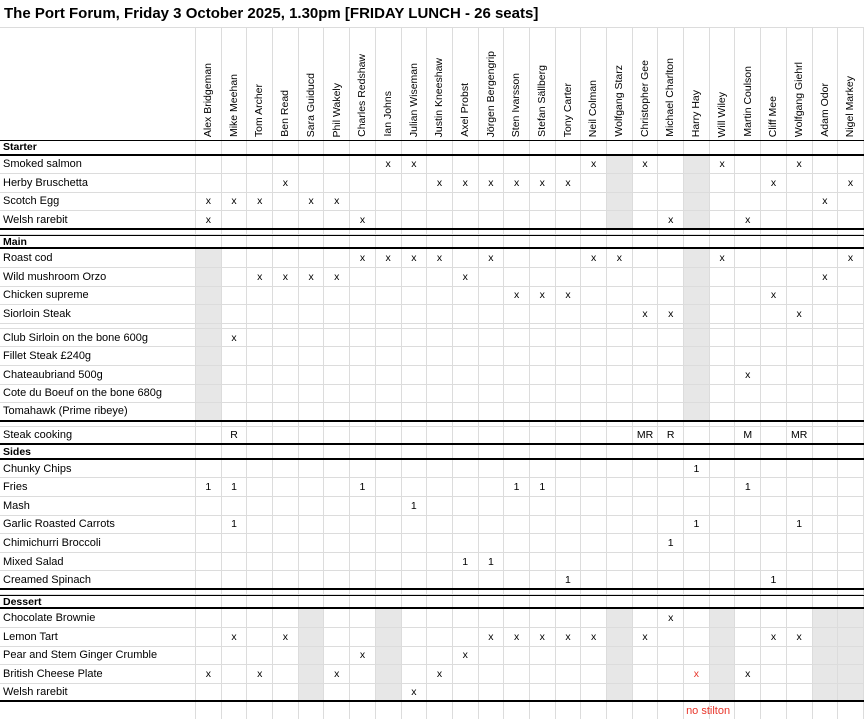  What do you see at coordinates (851, 84) in the screenshot?
I see `attendee-column-header: Nigel Markey` at bounding box center [851, 84].